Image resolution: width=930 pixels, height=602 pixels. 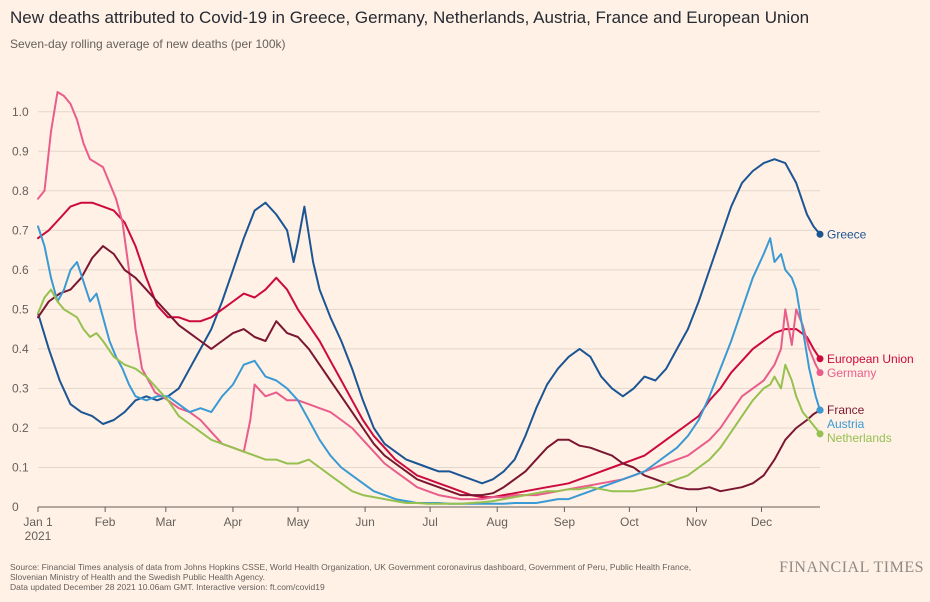 I want to click on series-end-dot-germany, so click(x=820, y=373).